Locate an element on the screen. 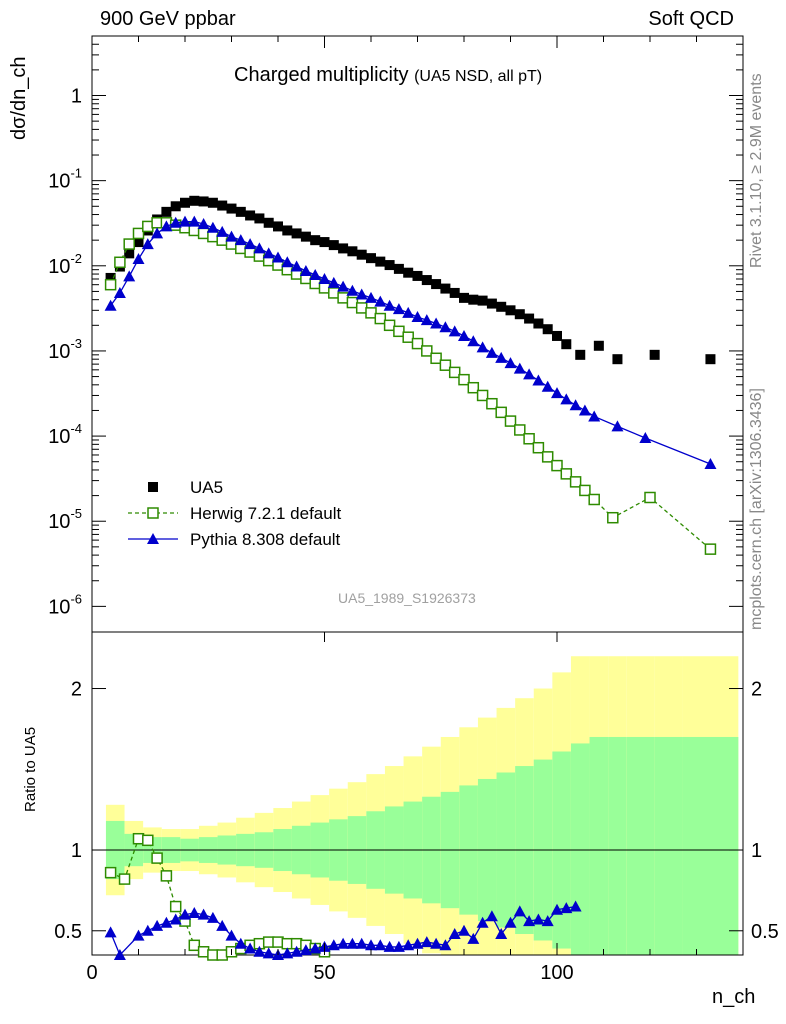 Image resolution: width=786 pixels, height=1024 pixels. x-axis-label: n_ch is located at coordinates (734, 997).